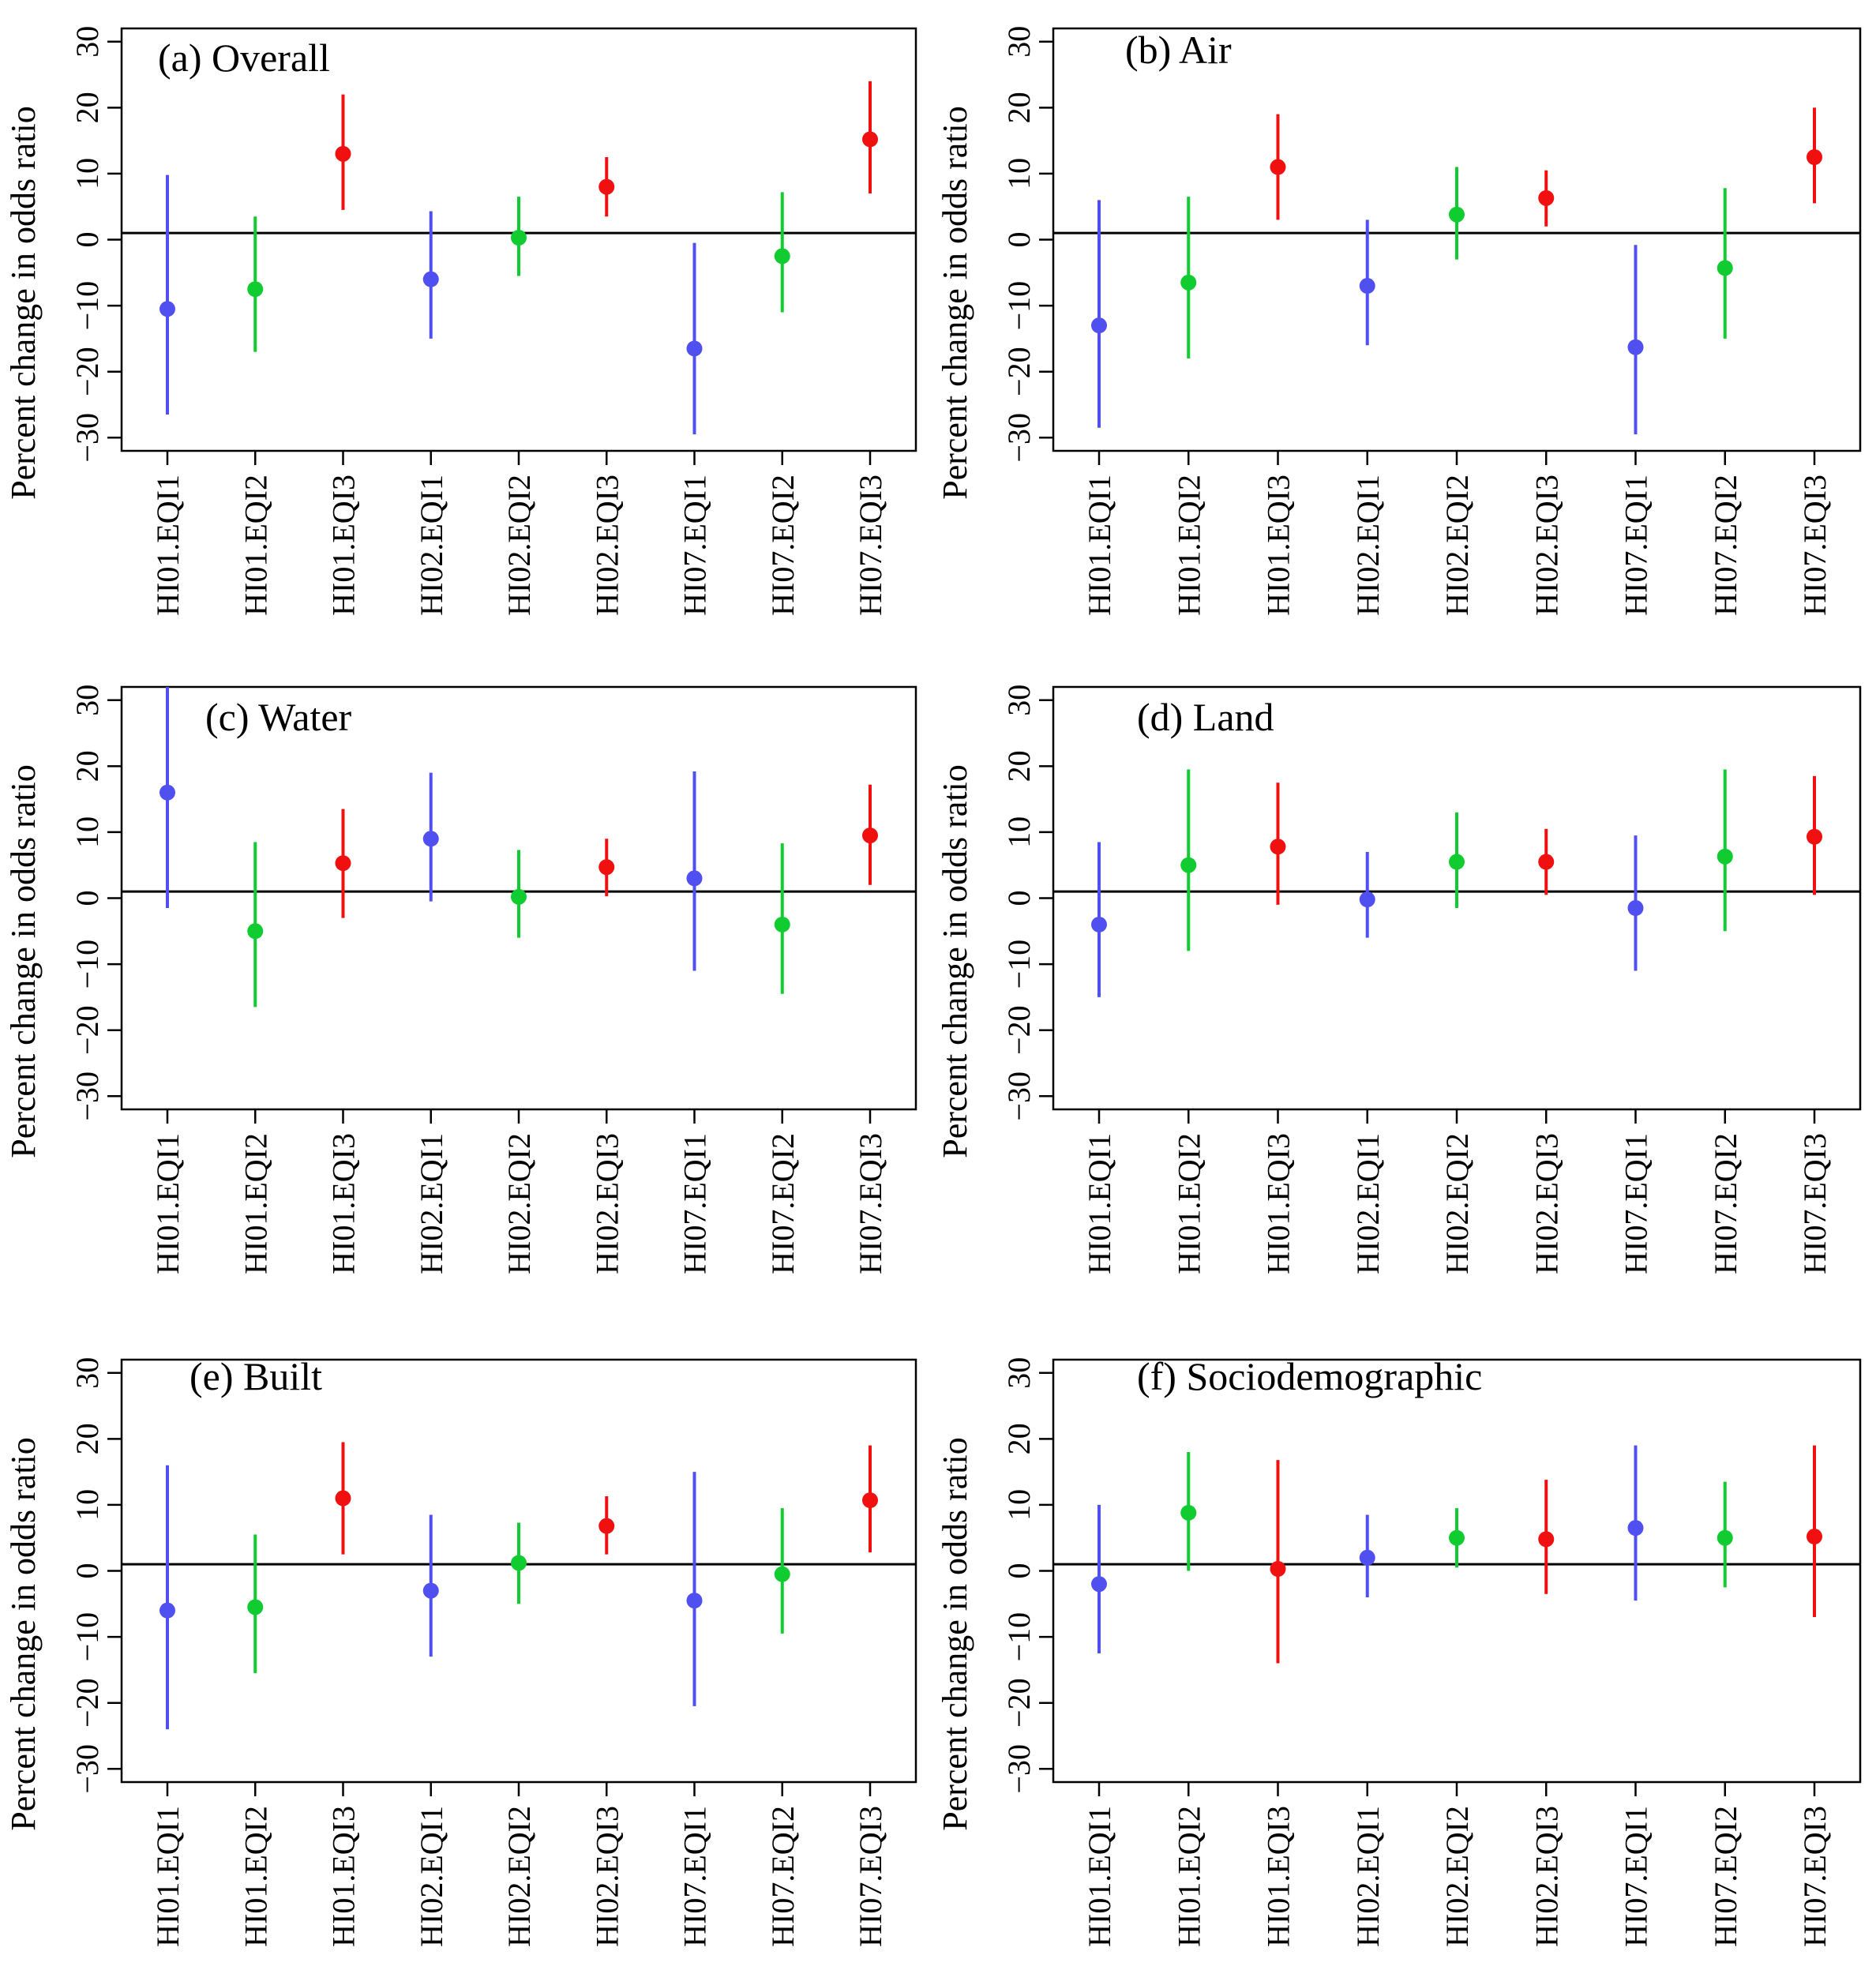 The width and height of the screenshot is (1876, 1985). Describe the element at coordinates (87, 1703) in the screenshot. I see `y-tick-label: −20` at that location.